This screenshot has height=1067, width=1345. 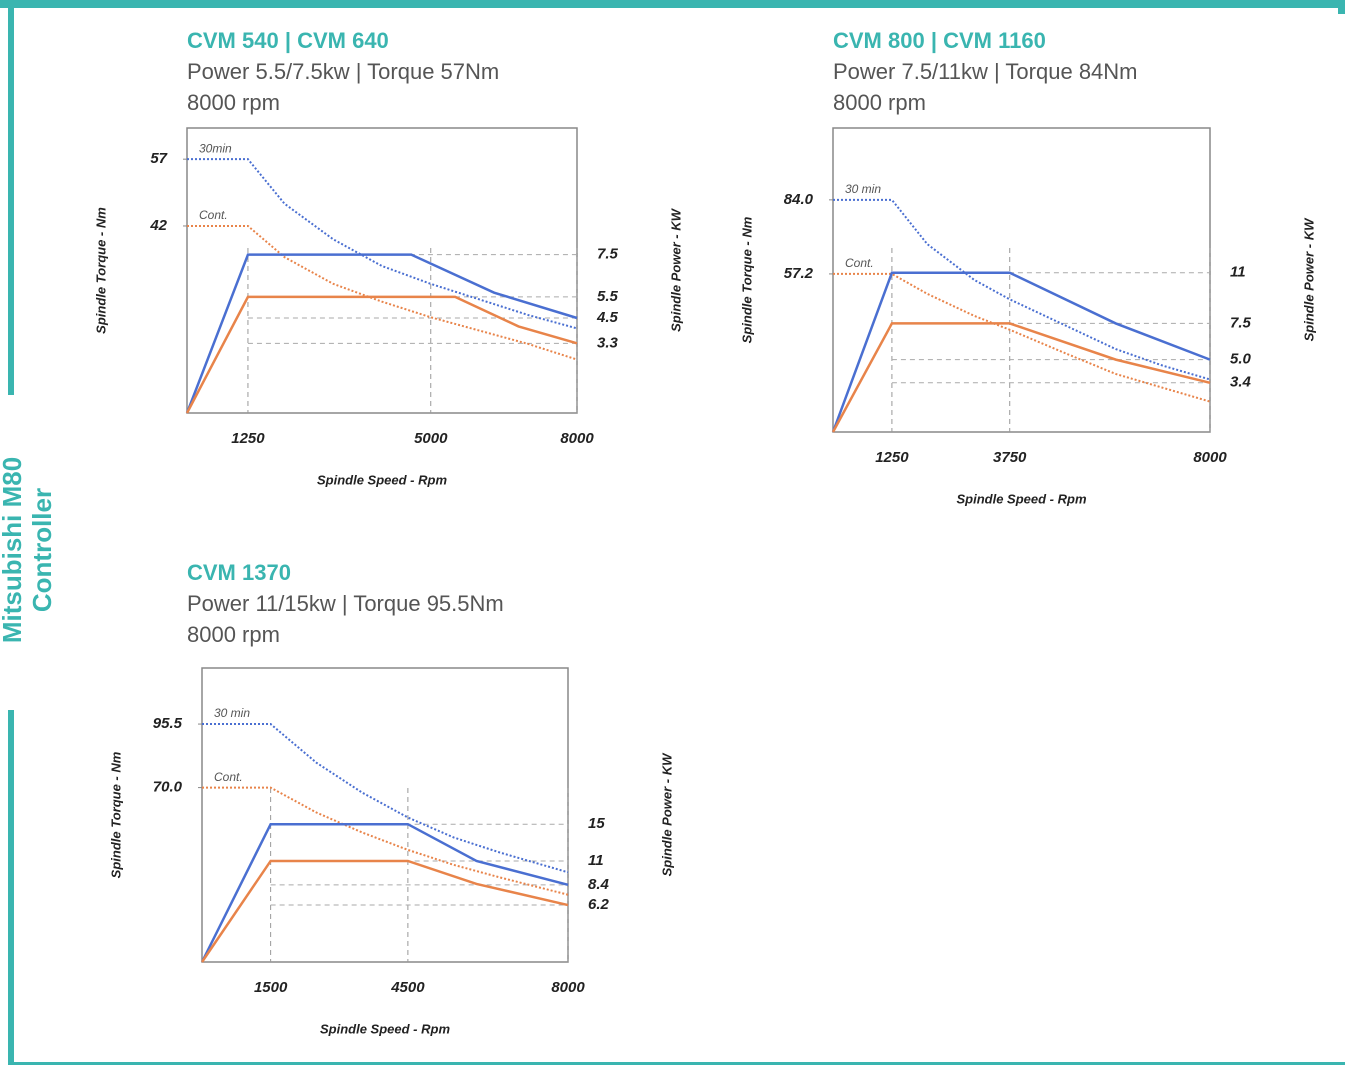 What do you see at coordinates (1341, 7) in the screenshot?
I see `corner-border` at bounding box center [1341, 7].